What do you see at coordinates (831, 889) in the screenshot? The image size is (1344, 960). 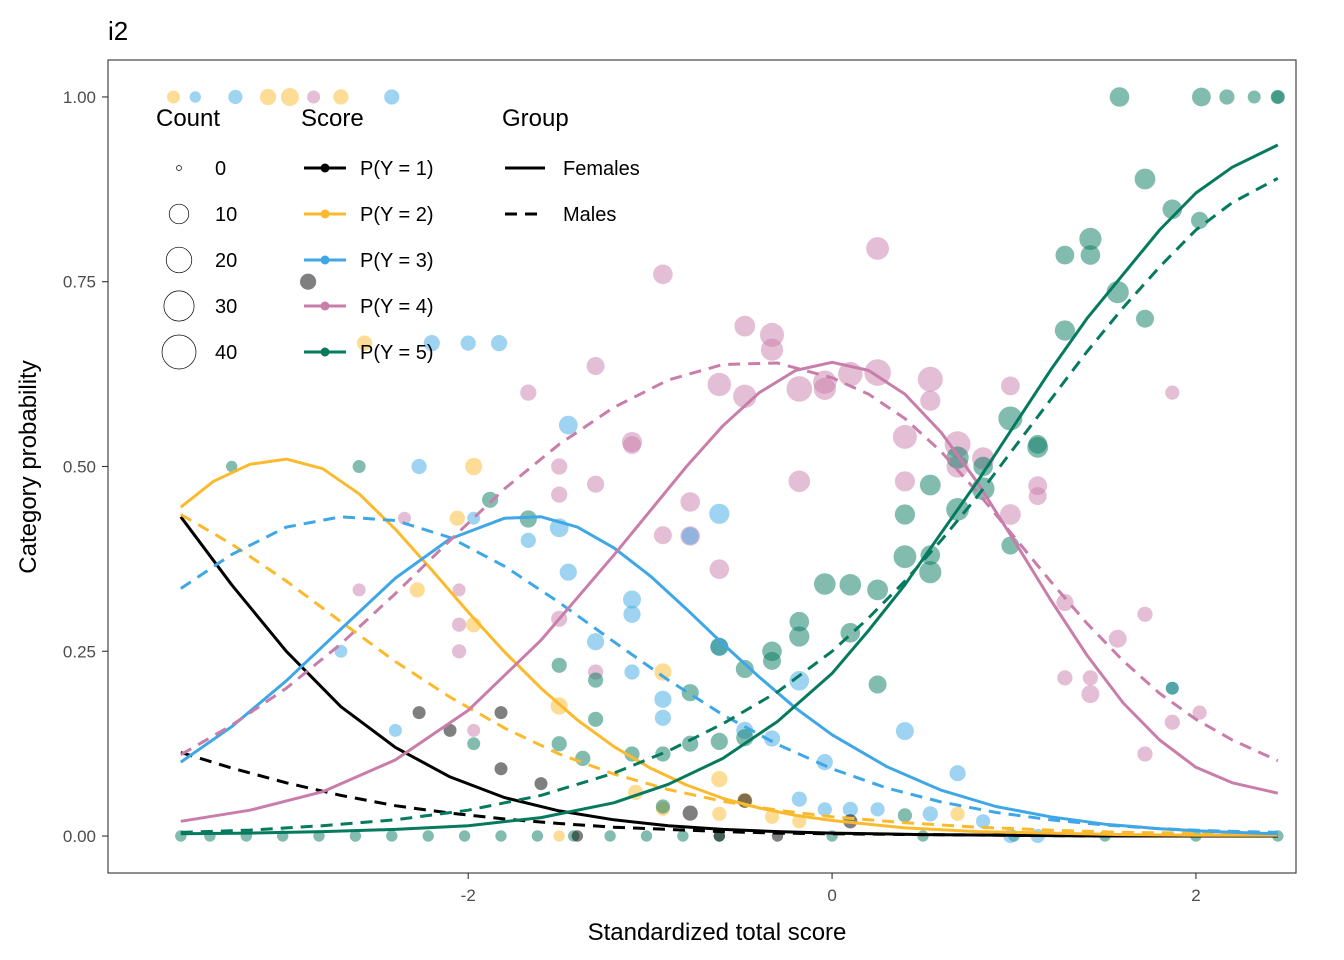 I see `x-axis: -2 0 2` at bounding box center [831, 889].